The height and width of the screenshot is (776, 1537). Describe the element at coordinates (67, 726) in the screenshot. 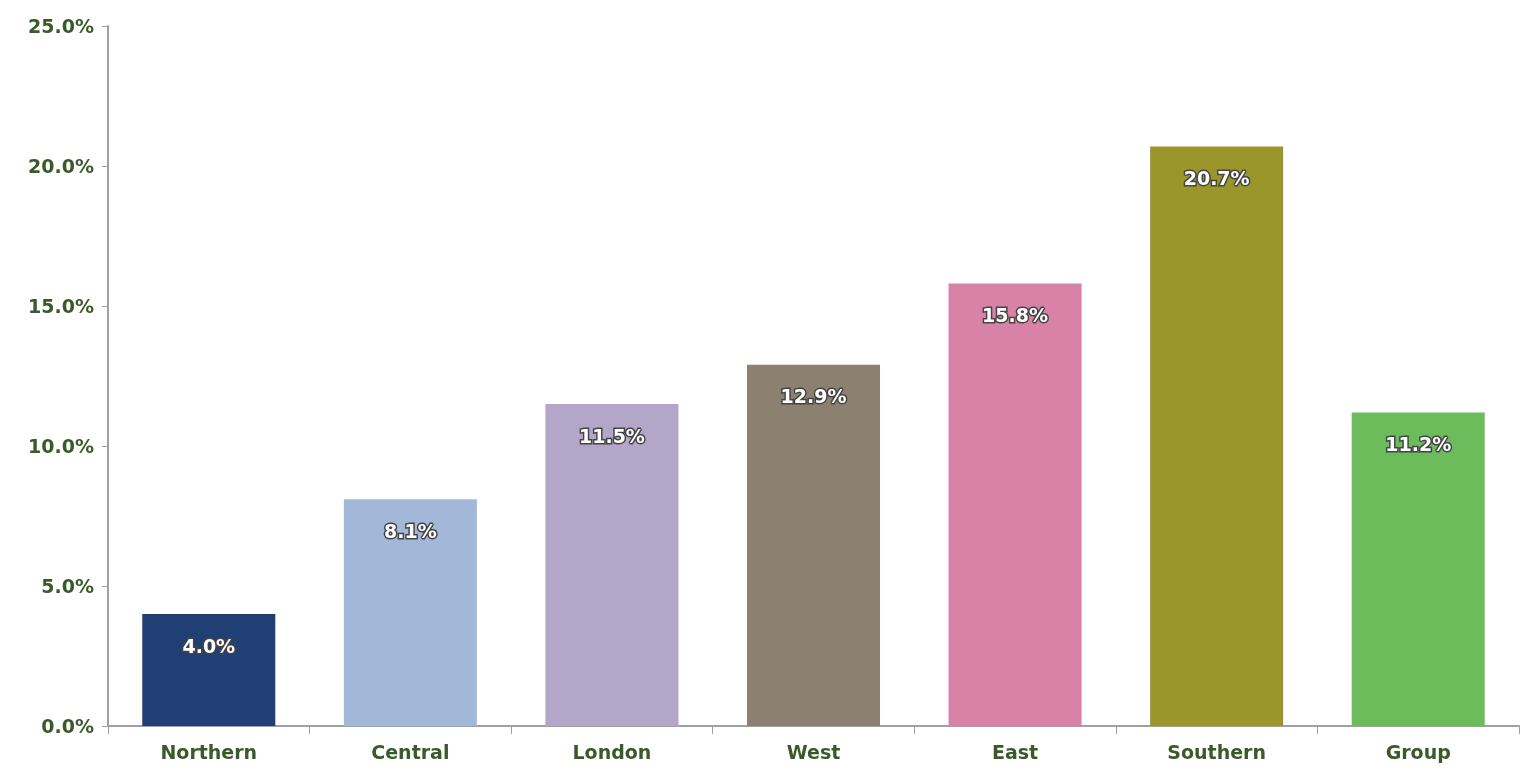

I see `y-tick-label: 0.0%` at that location.